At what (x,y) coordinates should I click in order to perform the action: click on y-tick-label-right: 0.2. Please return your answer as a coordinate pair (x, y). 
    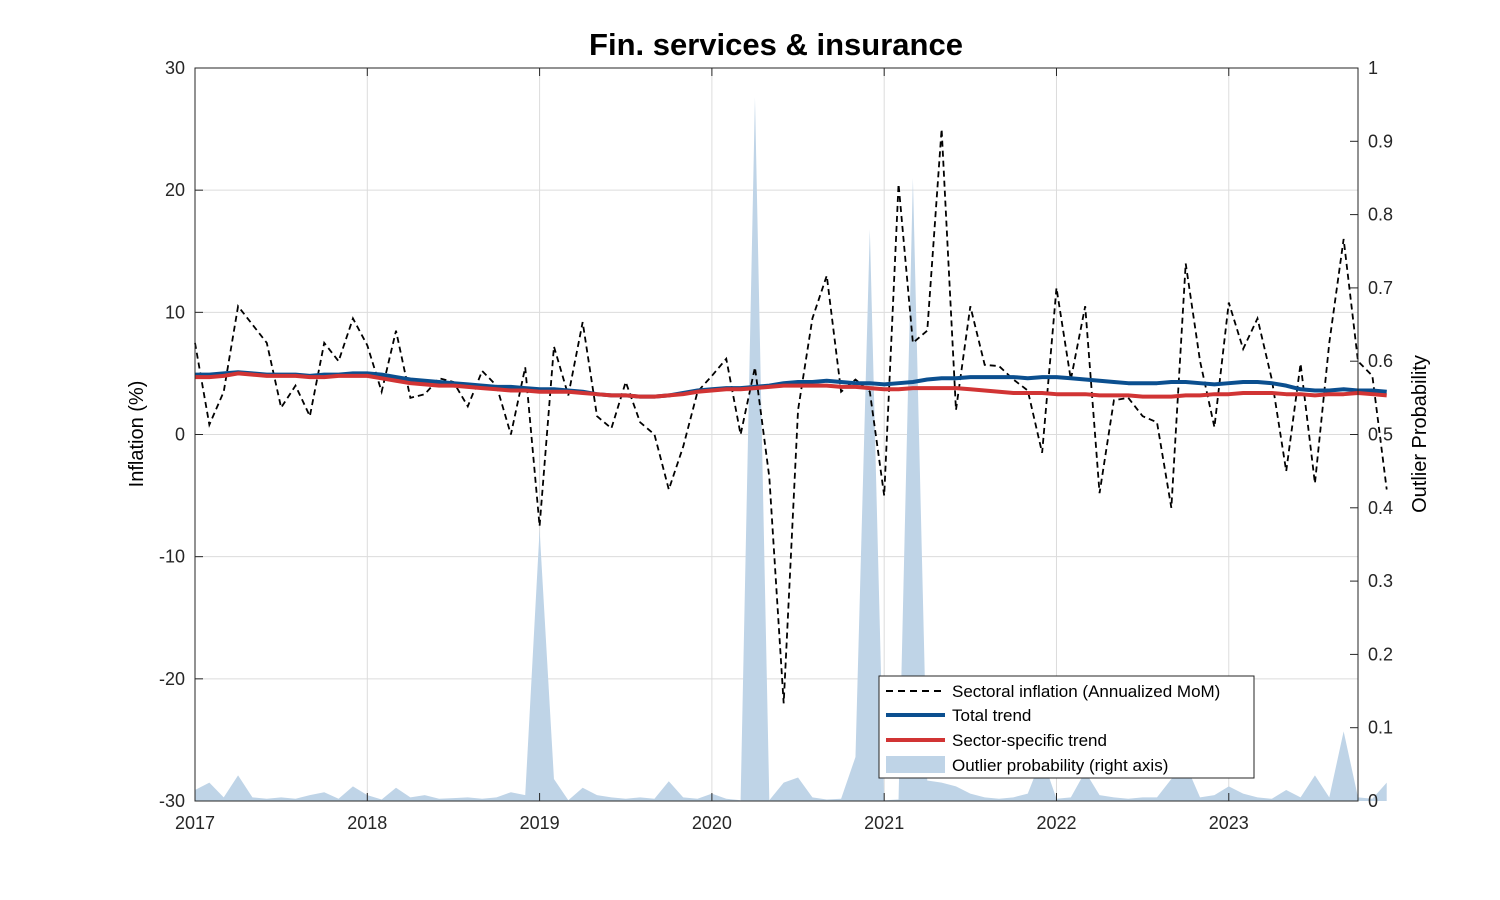
    Looking at the image, I should click on (1380, 654).